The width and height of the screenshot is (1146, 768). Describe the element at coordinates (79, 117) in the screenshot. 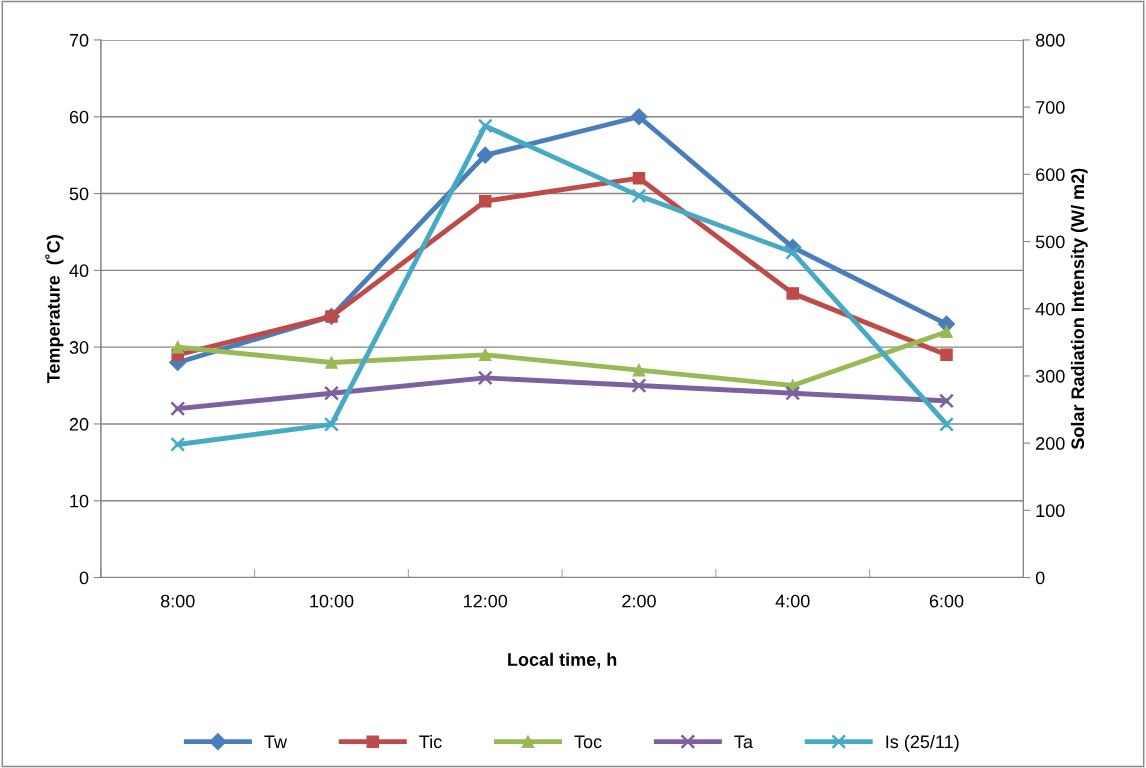

I see `y-tick-label: 60` at that location.